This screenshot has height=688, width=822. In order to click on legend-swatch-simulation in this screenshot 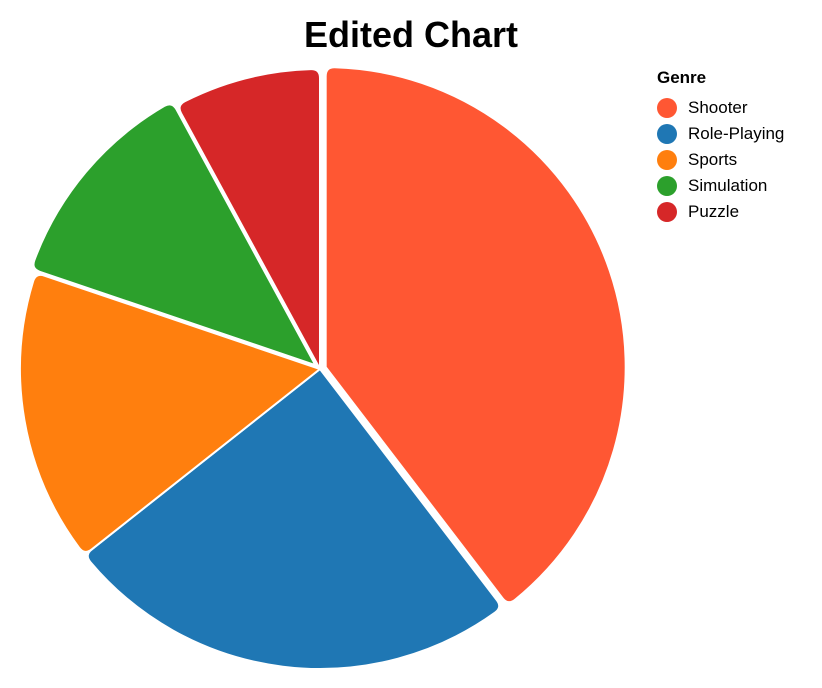, I will do `click(667, 186)`.